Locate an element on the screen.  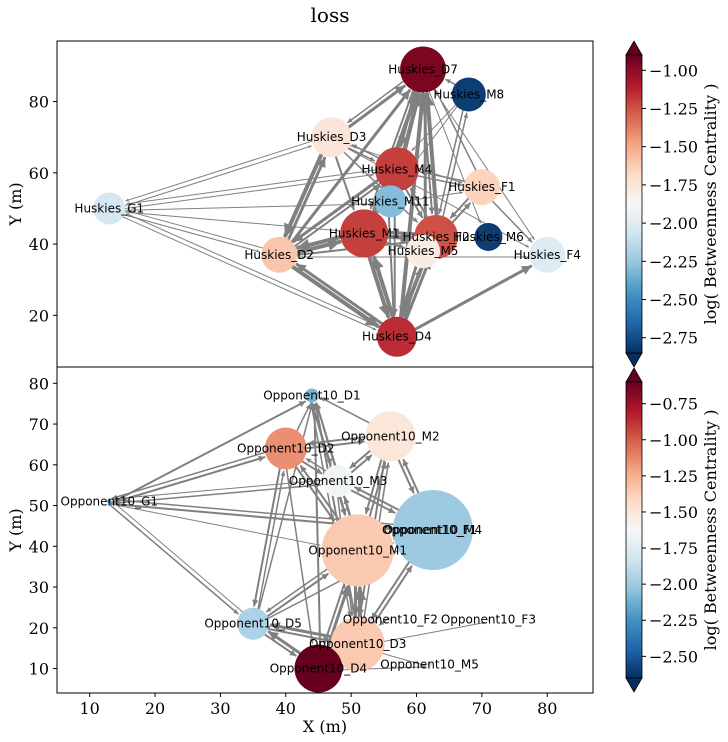
edge-g1-d3 is located at coordinates (217, 176).